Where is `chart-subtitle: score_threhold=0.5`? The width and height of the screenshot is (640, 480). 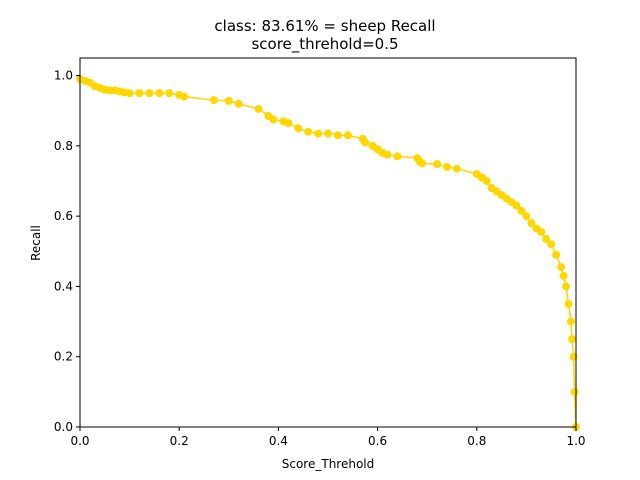 chart-subtitle: score_threhold=0.5 is located at coordinates (324, 44).